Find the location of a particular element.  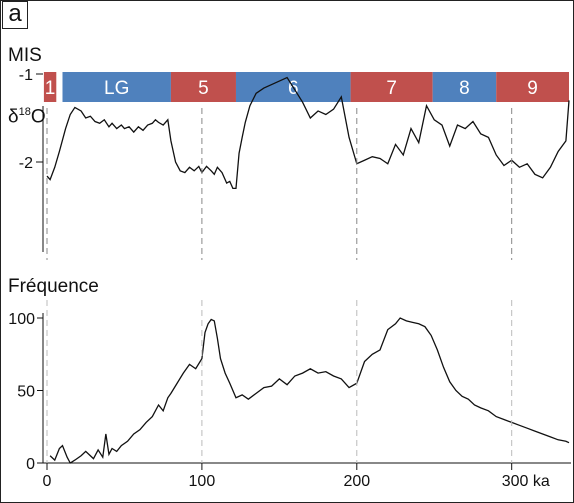

d18o-axis-label: δ18O is located at coordinates (27, 117).